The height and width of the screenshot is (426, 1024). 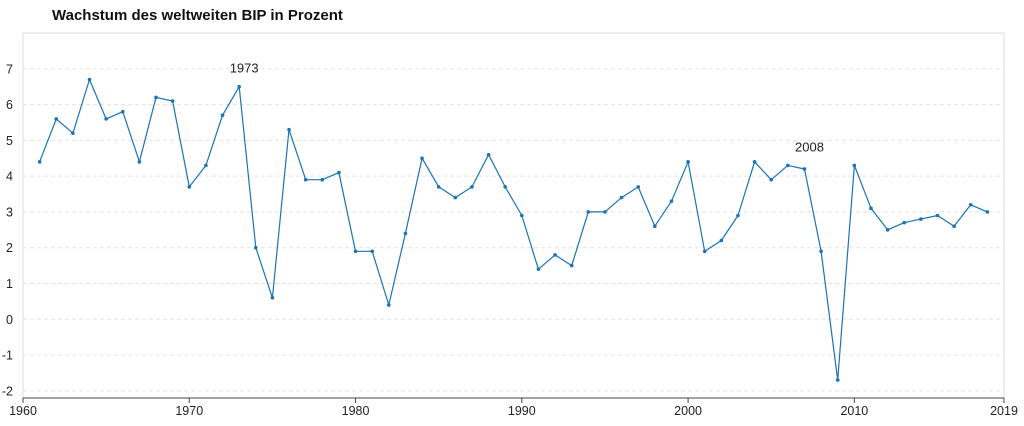 I want to click on y-tick-label: 6, so click(x=9, y=105).